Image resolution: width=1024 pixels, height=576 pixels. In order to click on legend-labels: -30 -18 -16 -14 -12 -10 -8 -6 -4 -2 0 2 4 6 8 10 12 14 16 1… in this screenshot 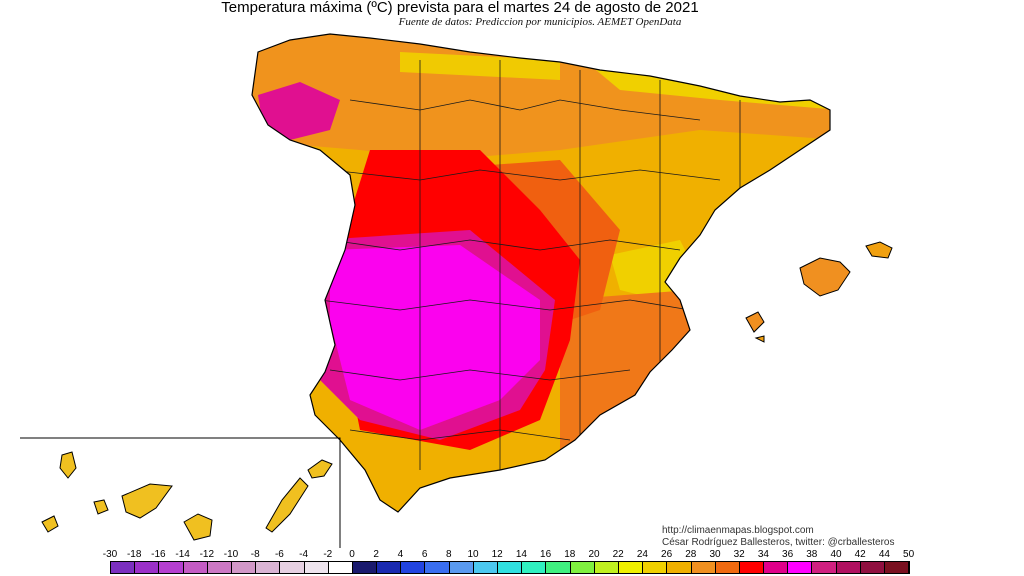, I will do `click(521, 554)`.